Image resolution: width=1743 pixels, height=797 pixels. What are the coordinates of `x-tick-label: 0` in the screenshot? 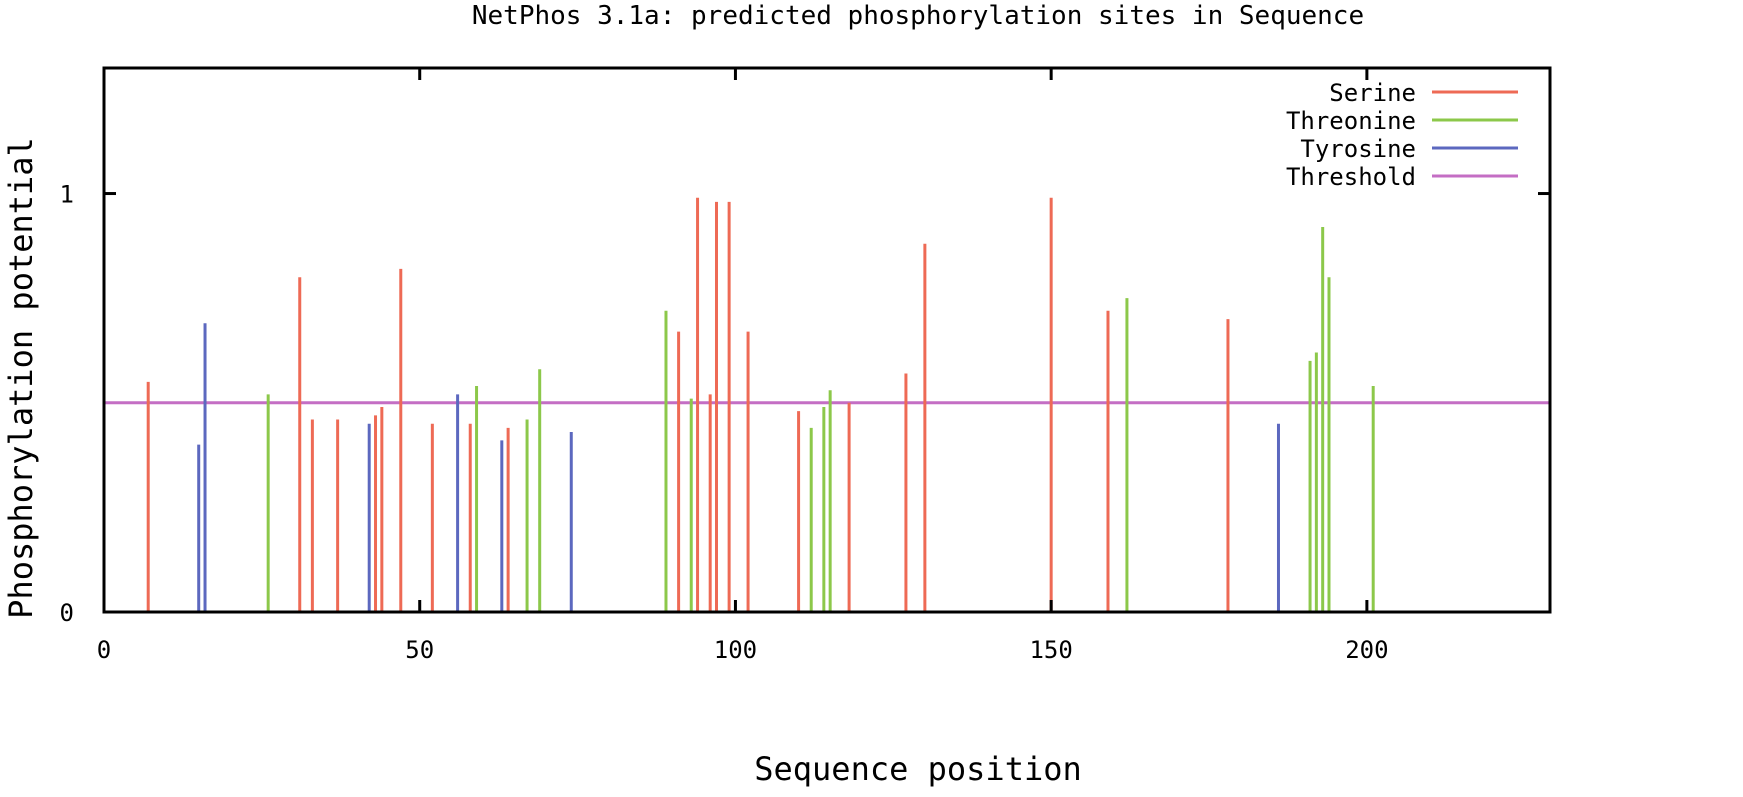 It's located at (104, 650).